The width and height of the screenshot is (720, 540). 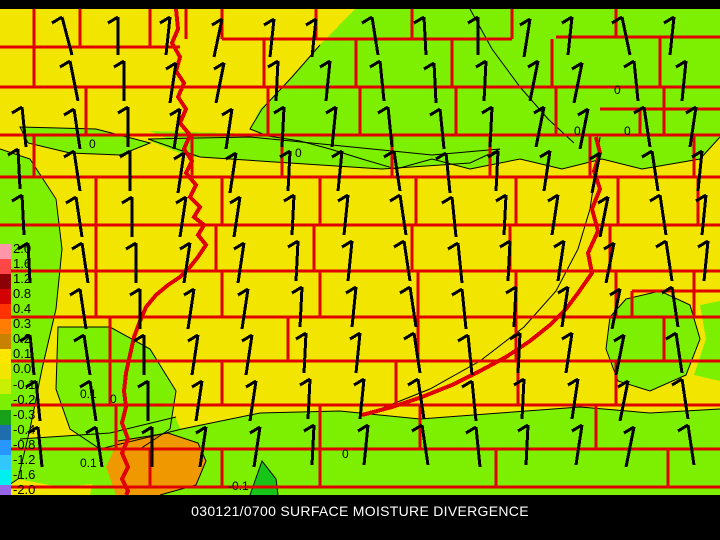 I want to click on colorbar-tick-label: 1.6, so click(x=22, y=264).